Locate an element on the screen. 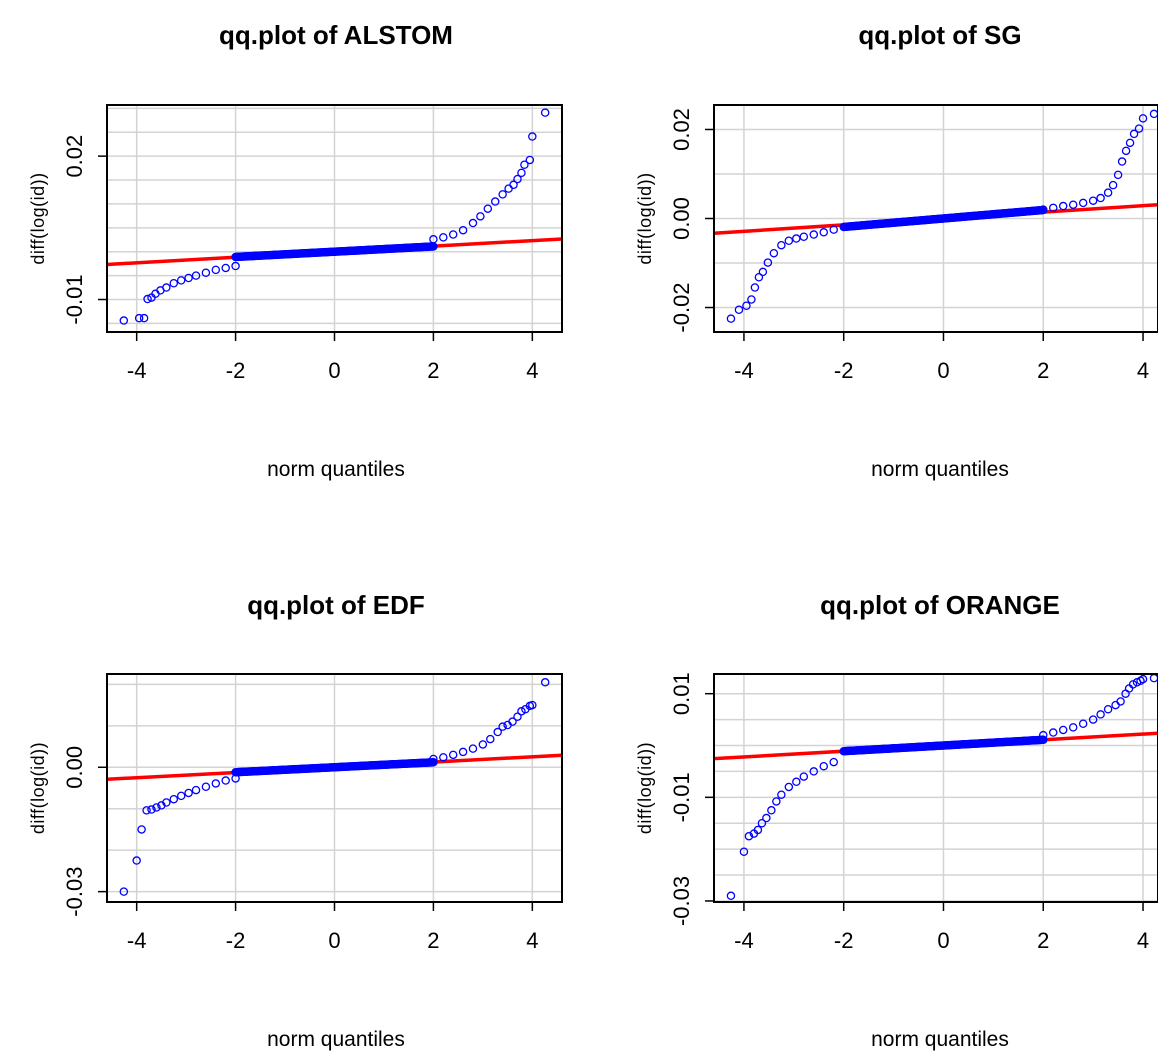 The image size is (1158, 1052). y-tick-label: -0.01 is located at coordinates (681, 797).